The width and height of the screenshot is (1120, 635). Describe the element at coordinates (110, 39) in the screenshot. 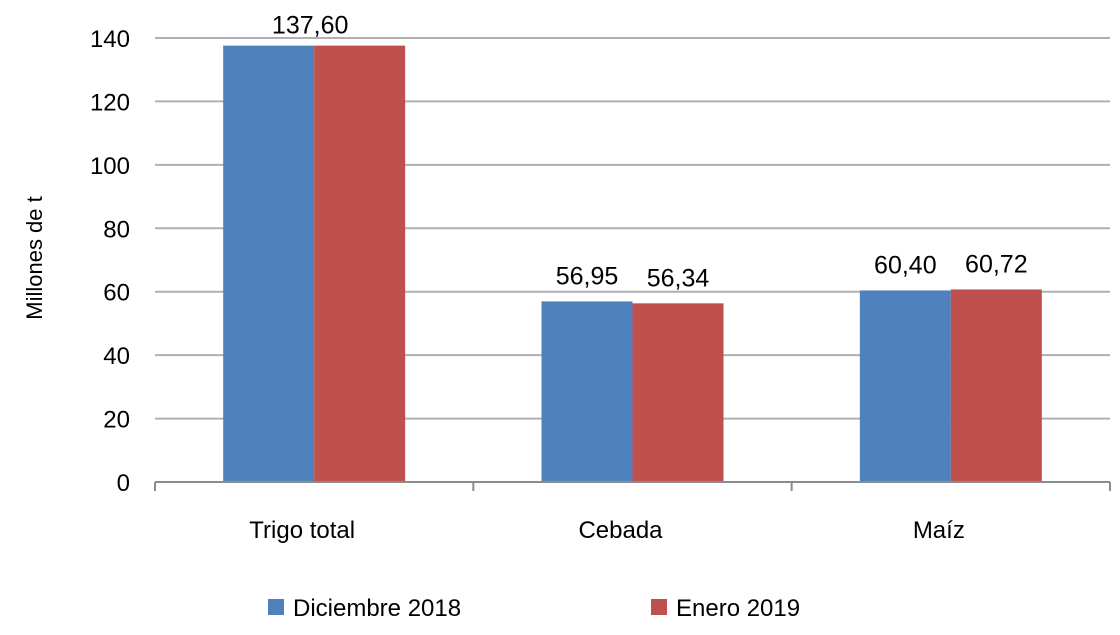

I see `y-tick-label: 140` at that location.